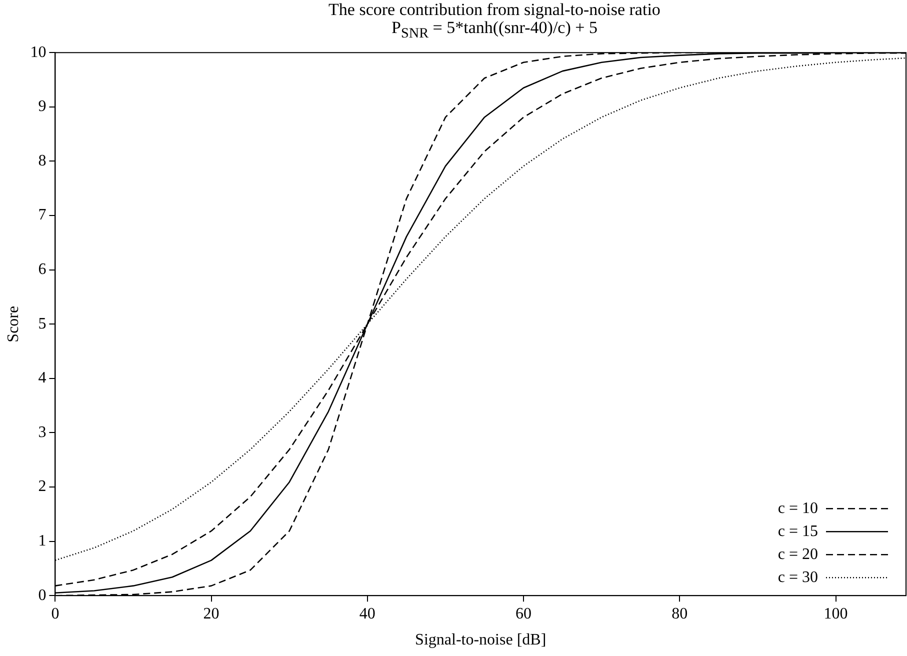  What do you see at coordinates (42, 161) in the screenshot?
I see `y-tick-label: 8` at bounding box center [42, 161].